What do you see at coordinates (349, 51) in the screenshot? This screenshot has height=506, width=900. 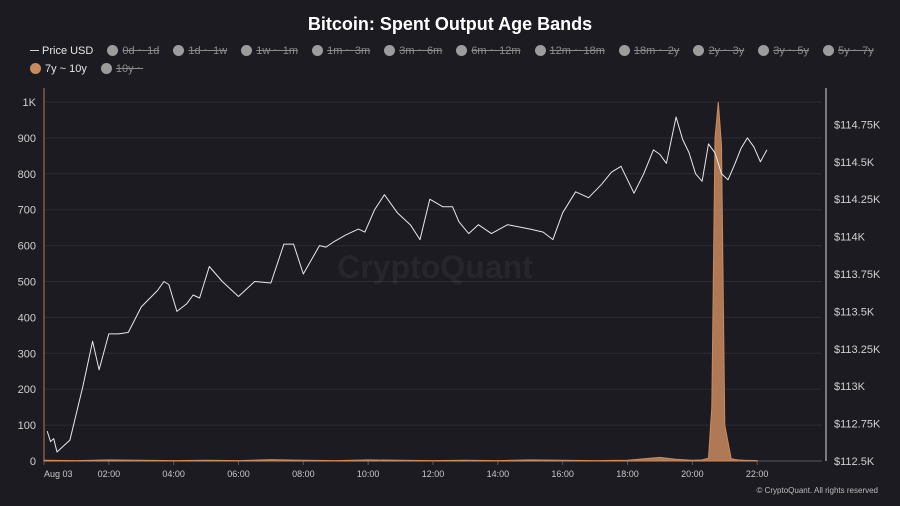 I see `legend-label: 1m ~ 3m` at bounding box center [349, 51].